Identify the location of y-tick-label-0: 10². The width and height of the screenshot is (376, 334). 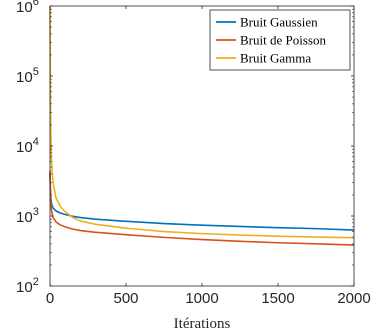
(27, 286).